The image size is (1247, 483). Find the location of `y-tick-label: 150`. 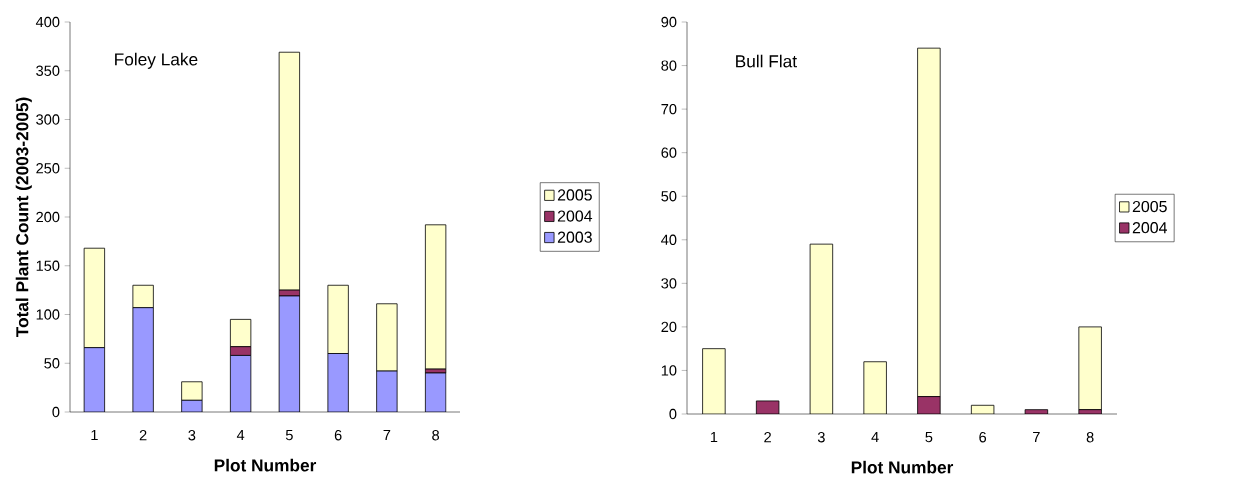

y-tick-label: 150 is located at coordinates (48, 265).